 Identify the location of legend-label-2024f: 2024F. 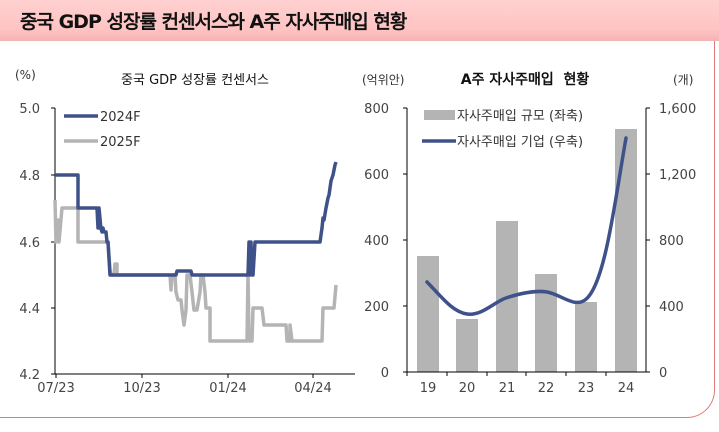
(120, 117).